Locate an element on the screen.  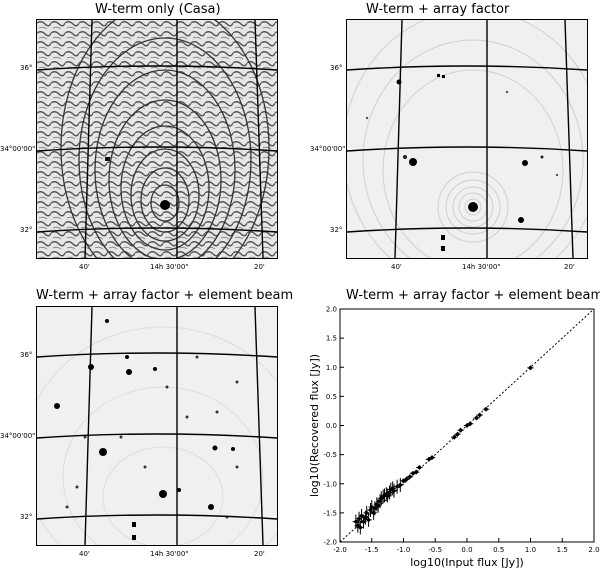
y-tick-label: -0.5 is located at coordinates (330, 455).